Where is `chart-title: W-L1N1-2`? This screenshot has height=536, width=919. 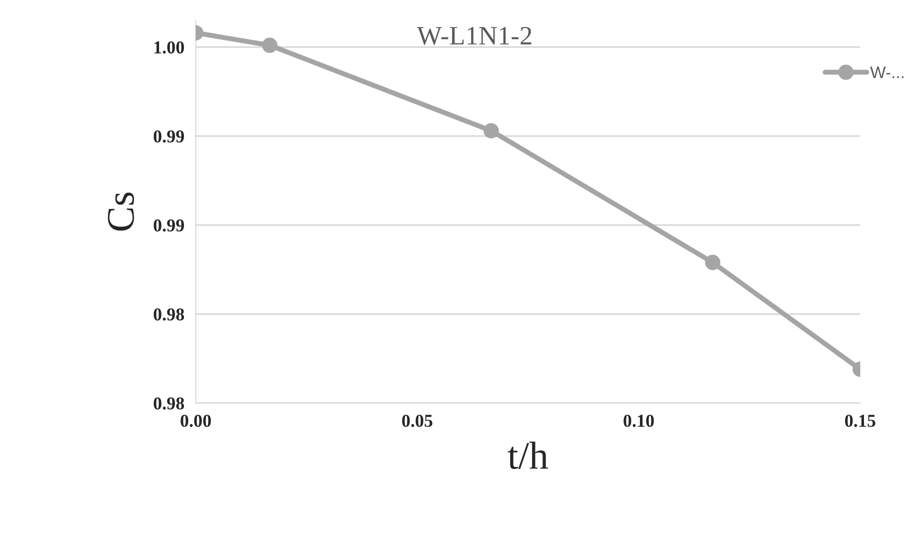
chart-title: W-L1N1-2 is located at coordinates (474, 35).